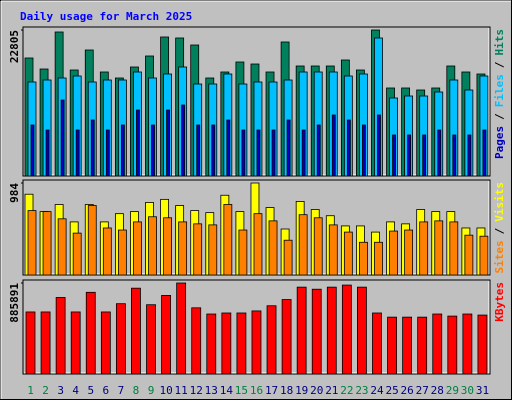  I want to click on x-tick-label: 6, so click(106, 390).